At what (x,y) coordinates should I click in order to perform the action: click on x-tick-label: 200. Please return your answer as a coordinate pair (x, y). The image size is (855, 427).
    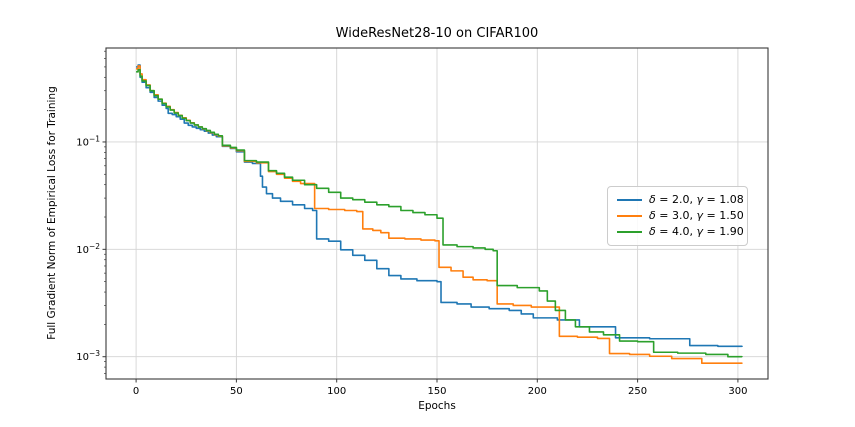
    Looking at the image, I should click on (537, 391).